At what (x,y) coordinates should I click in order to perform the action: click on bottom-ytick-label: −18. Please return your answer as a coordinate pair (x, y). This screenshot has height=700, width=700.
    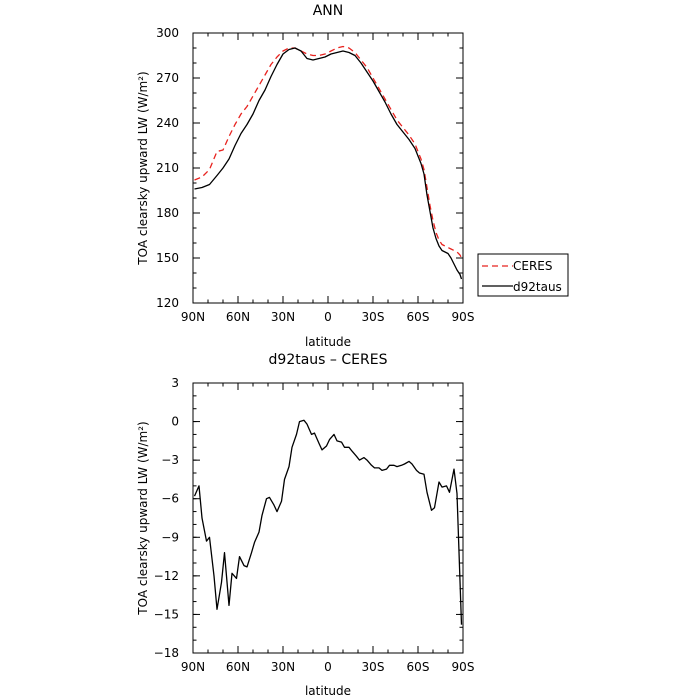
    Looking at the image, I should click on (166, 653).